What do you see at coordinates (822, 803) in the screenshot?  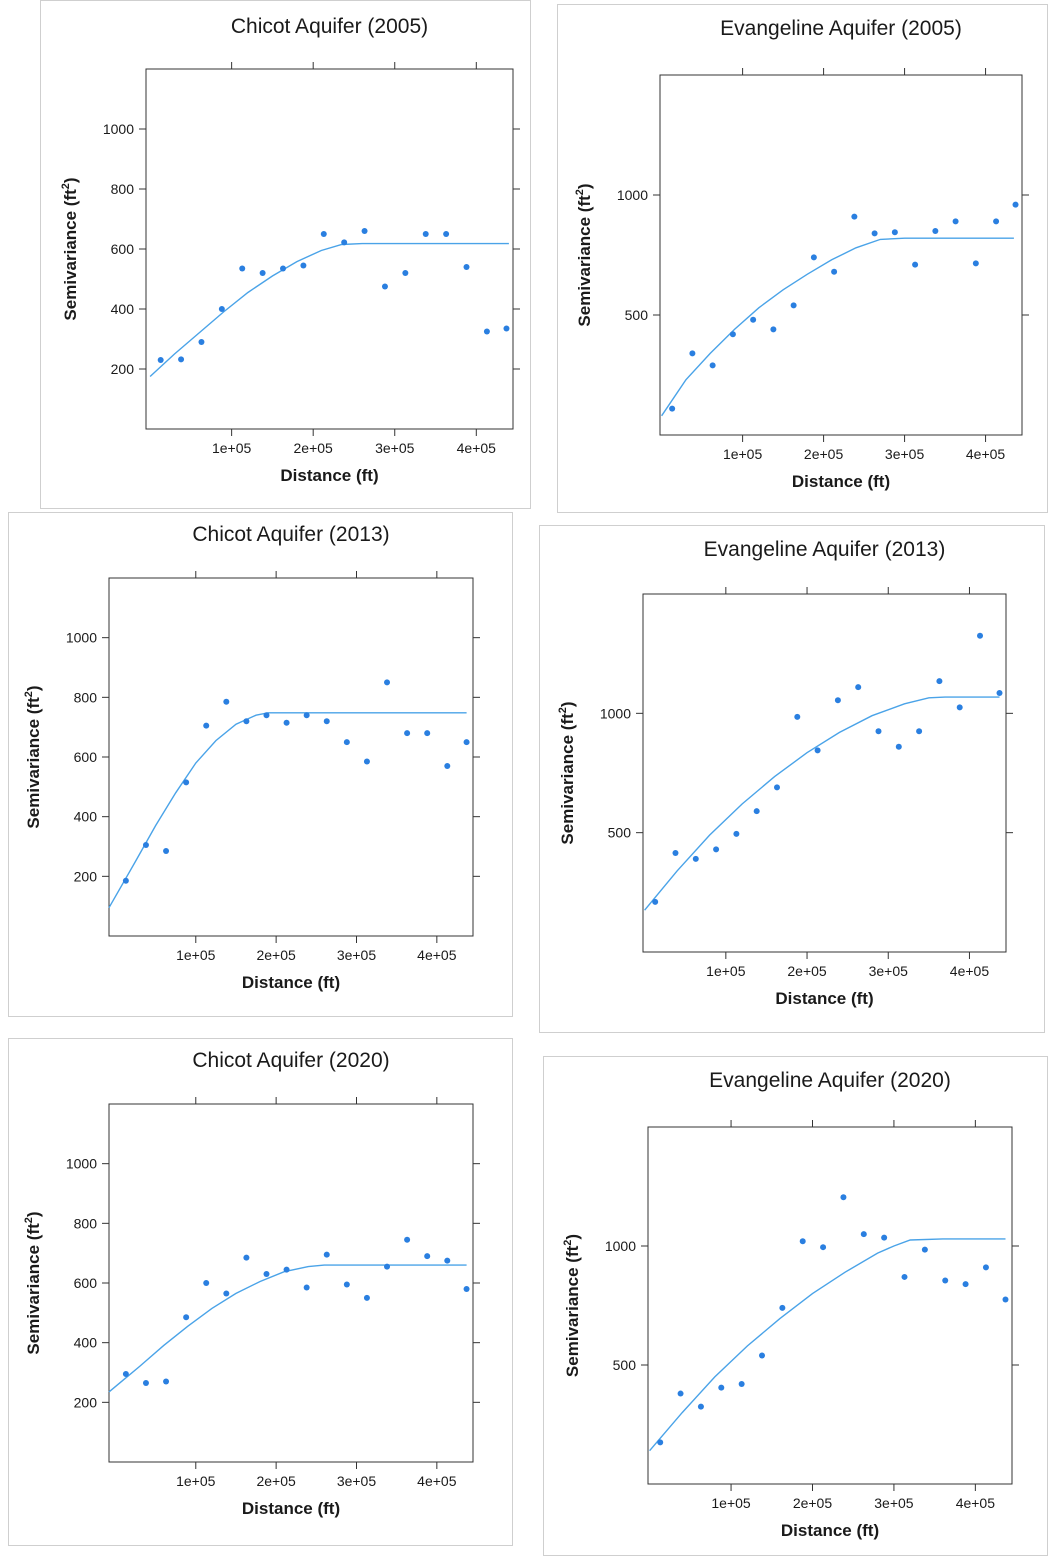 I see `model-curve` at bounding box center [822, 803].